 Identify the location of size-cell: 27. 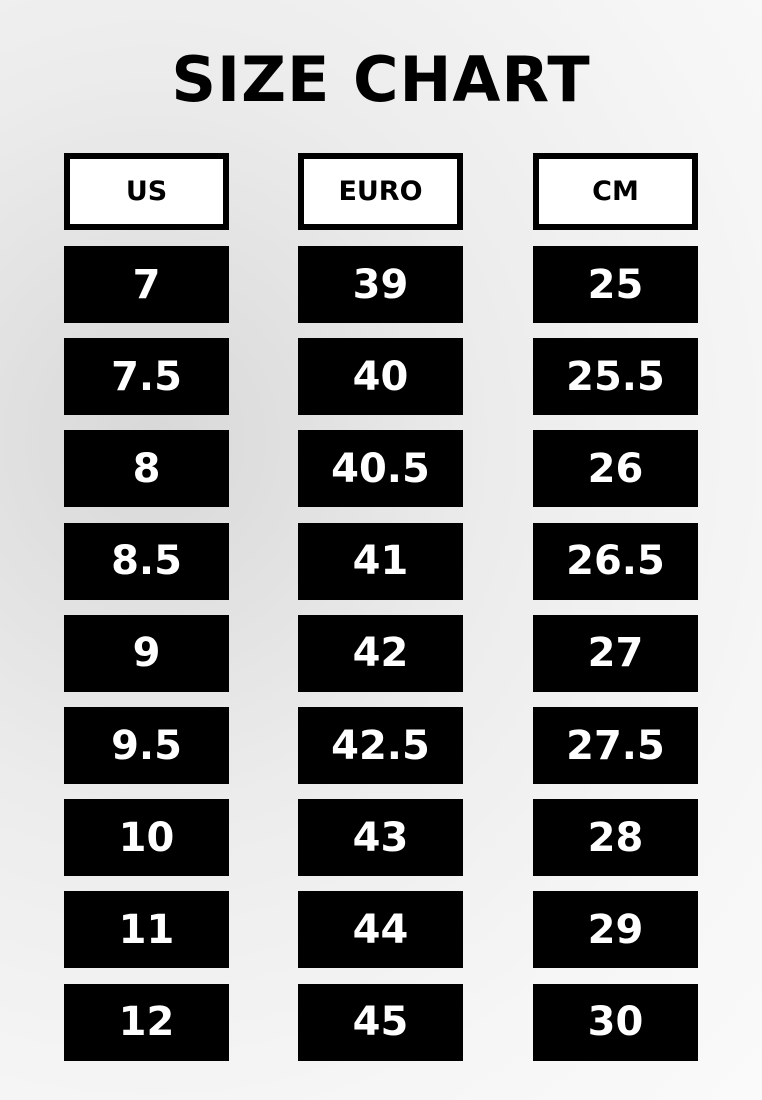
(615, 653).